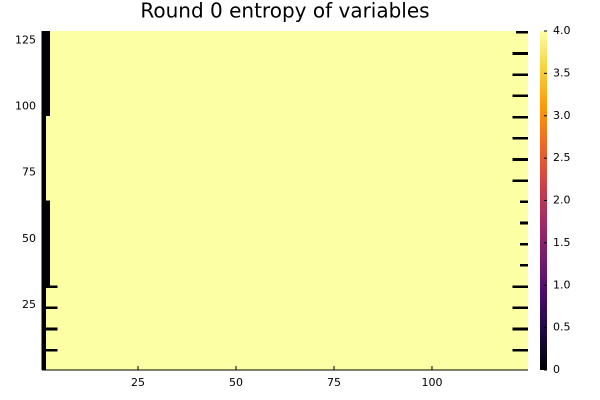 The width and height of the screenshot is (600, 400). Describe the element at coordinates (556, 369) in the screenshot. I see `colorbar-tick-label: 0` at that location.